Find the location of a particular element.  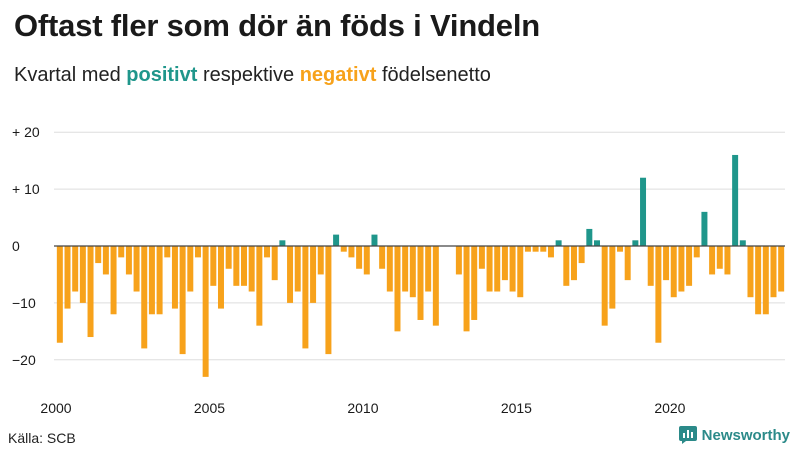

newsworthy-brand: Newsworthy is located at coordinates (734, 435).